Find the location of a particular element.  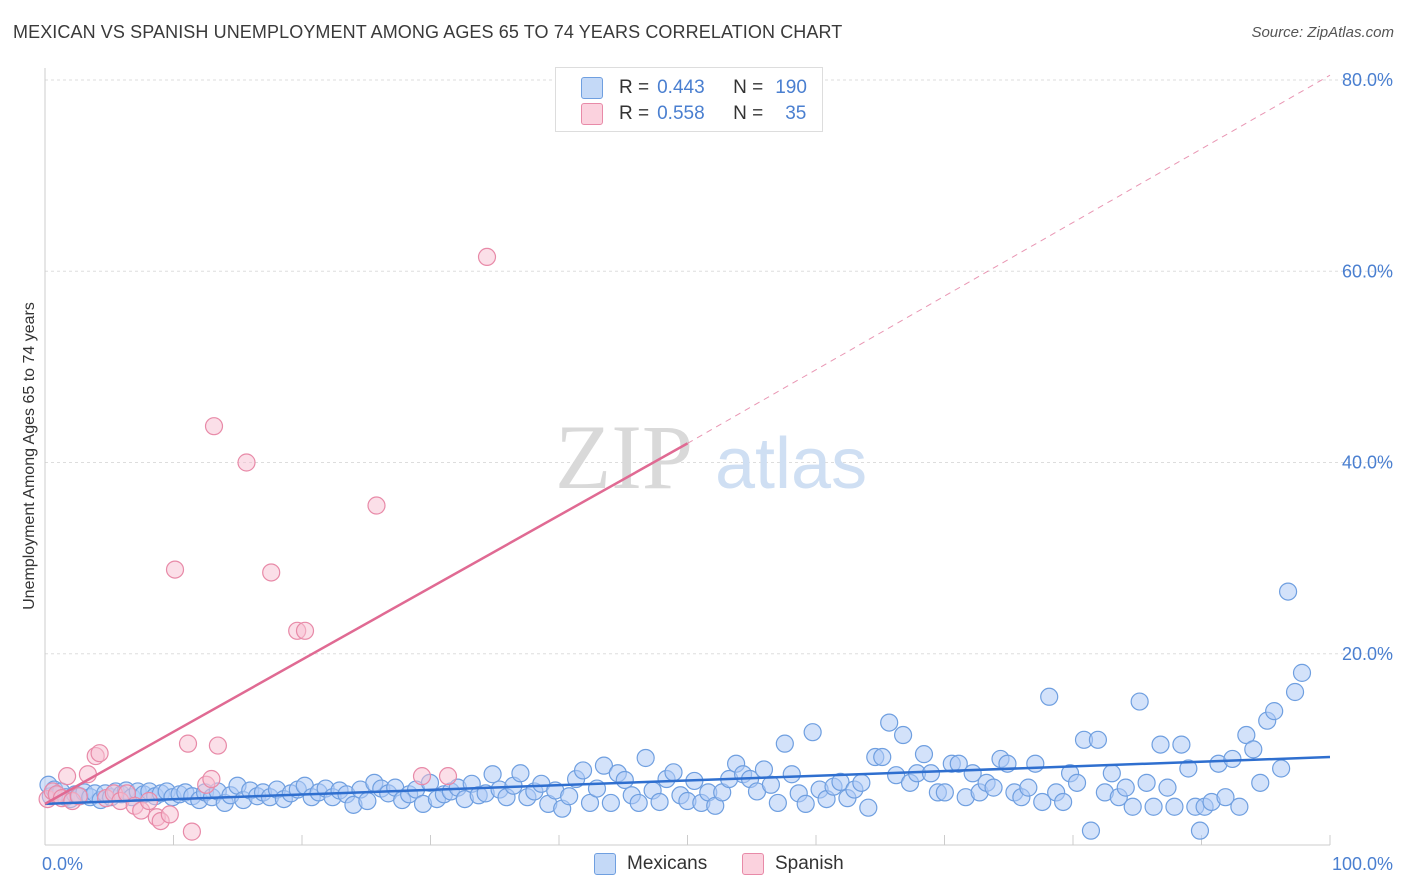

y-tick-label: 20.0% is located at coordinates (1367, 654).